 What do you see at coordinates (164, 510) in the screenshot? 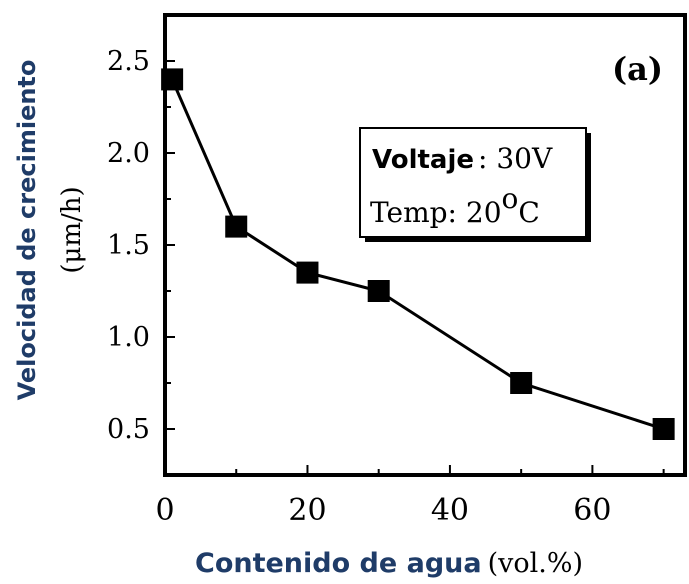
I see `x-tick-label: 0` at bounding box center [164, 510].